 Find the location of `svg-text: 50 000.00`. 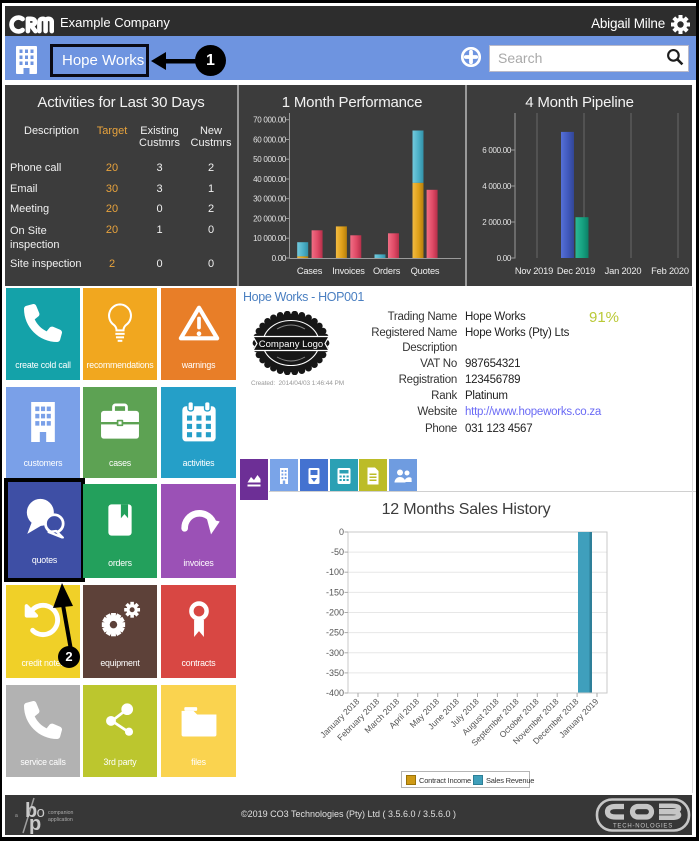

svg-text: 50 000.00 is located at coordinates (270, 159).